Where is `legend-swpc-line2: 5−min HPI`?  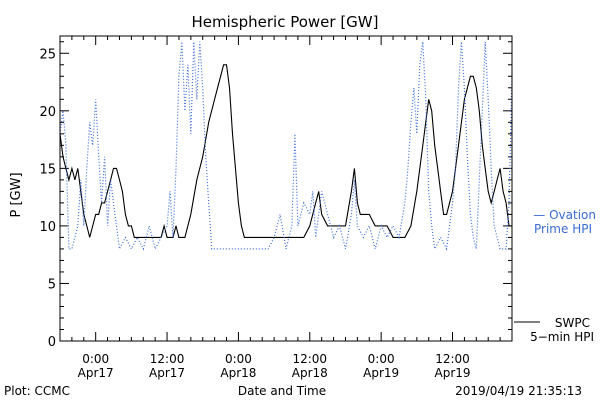 legend-swpc-line2: 5−min HPI is located at coordinates (562, 337).